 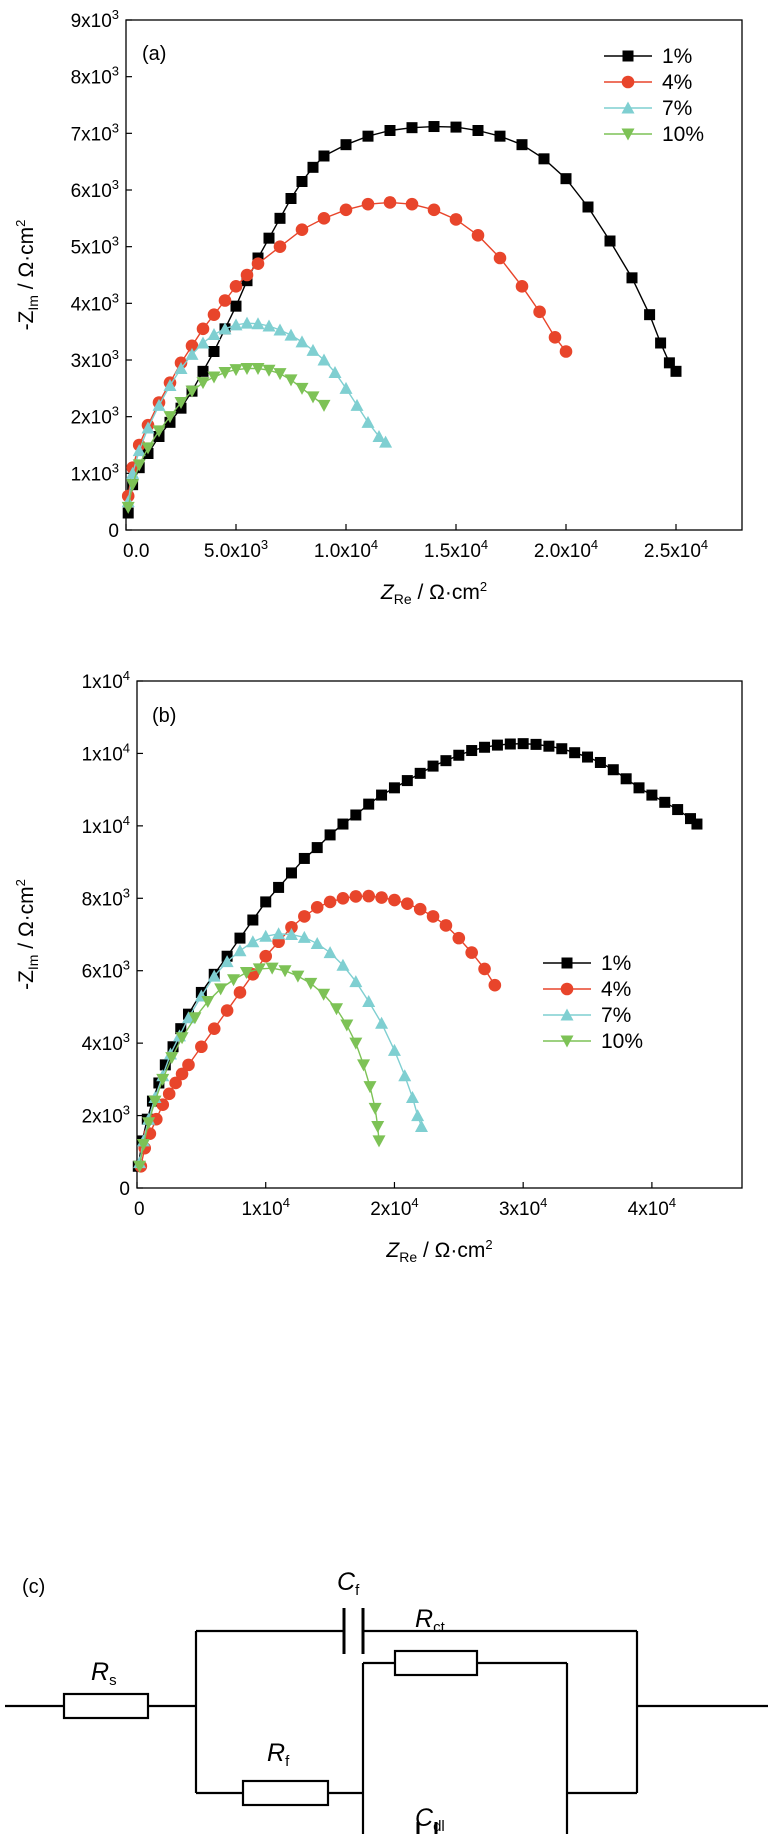 What do you see at coordinates (346, 549) in the screenshot?
I see `x-tick-label: 1.0x10⁴` at bounding box center [346, 549].